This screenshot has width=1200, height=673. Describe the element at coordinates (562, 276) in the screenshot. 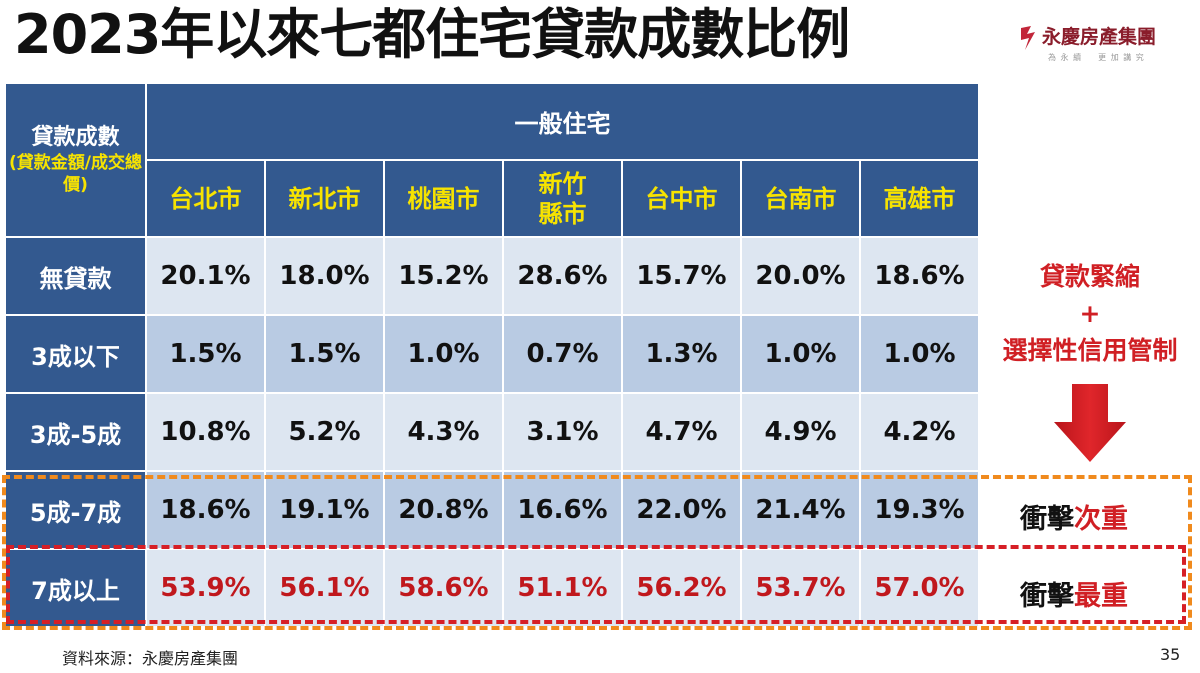

I see `table-cell: 28.6%` at that location.